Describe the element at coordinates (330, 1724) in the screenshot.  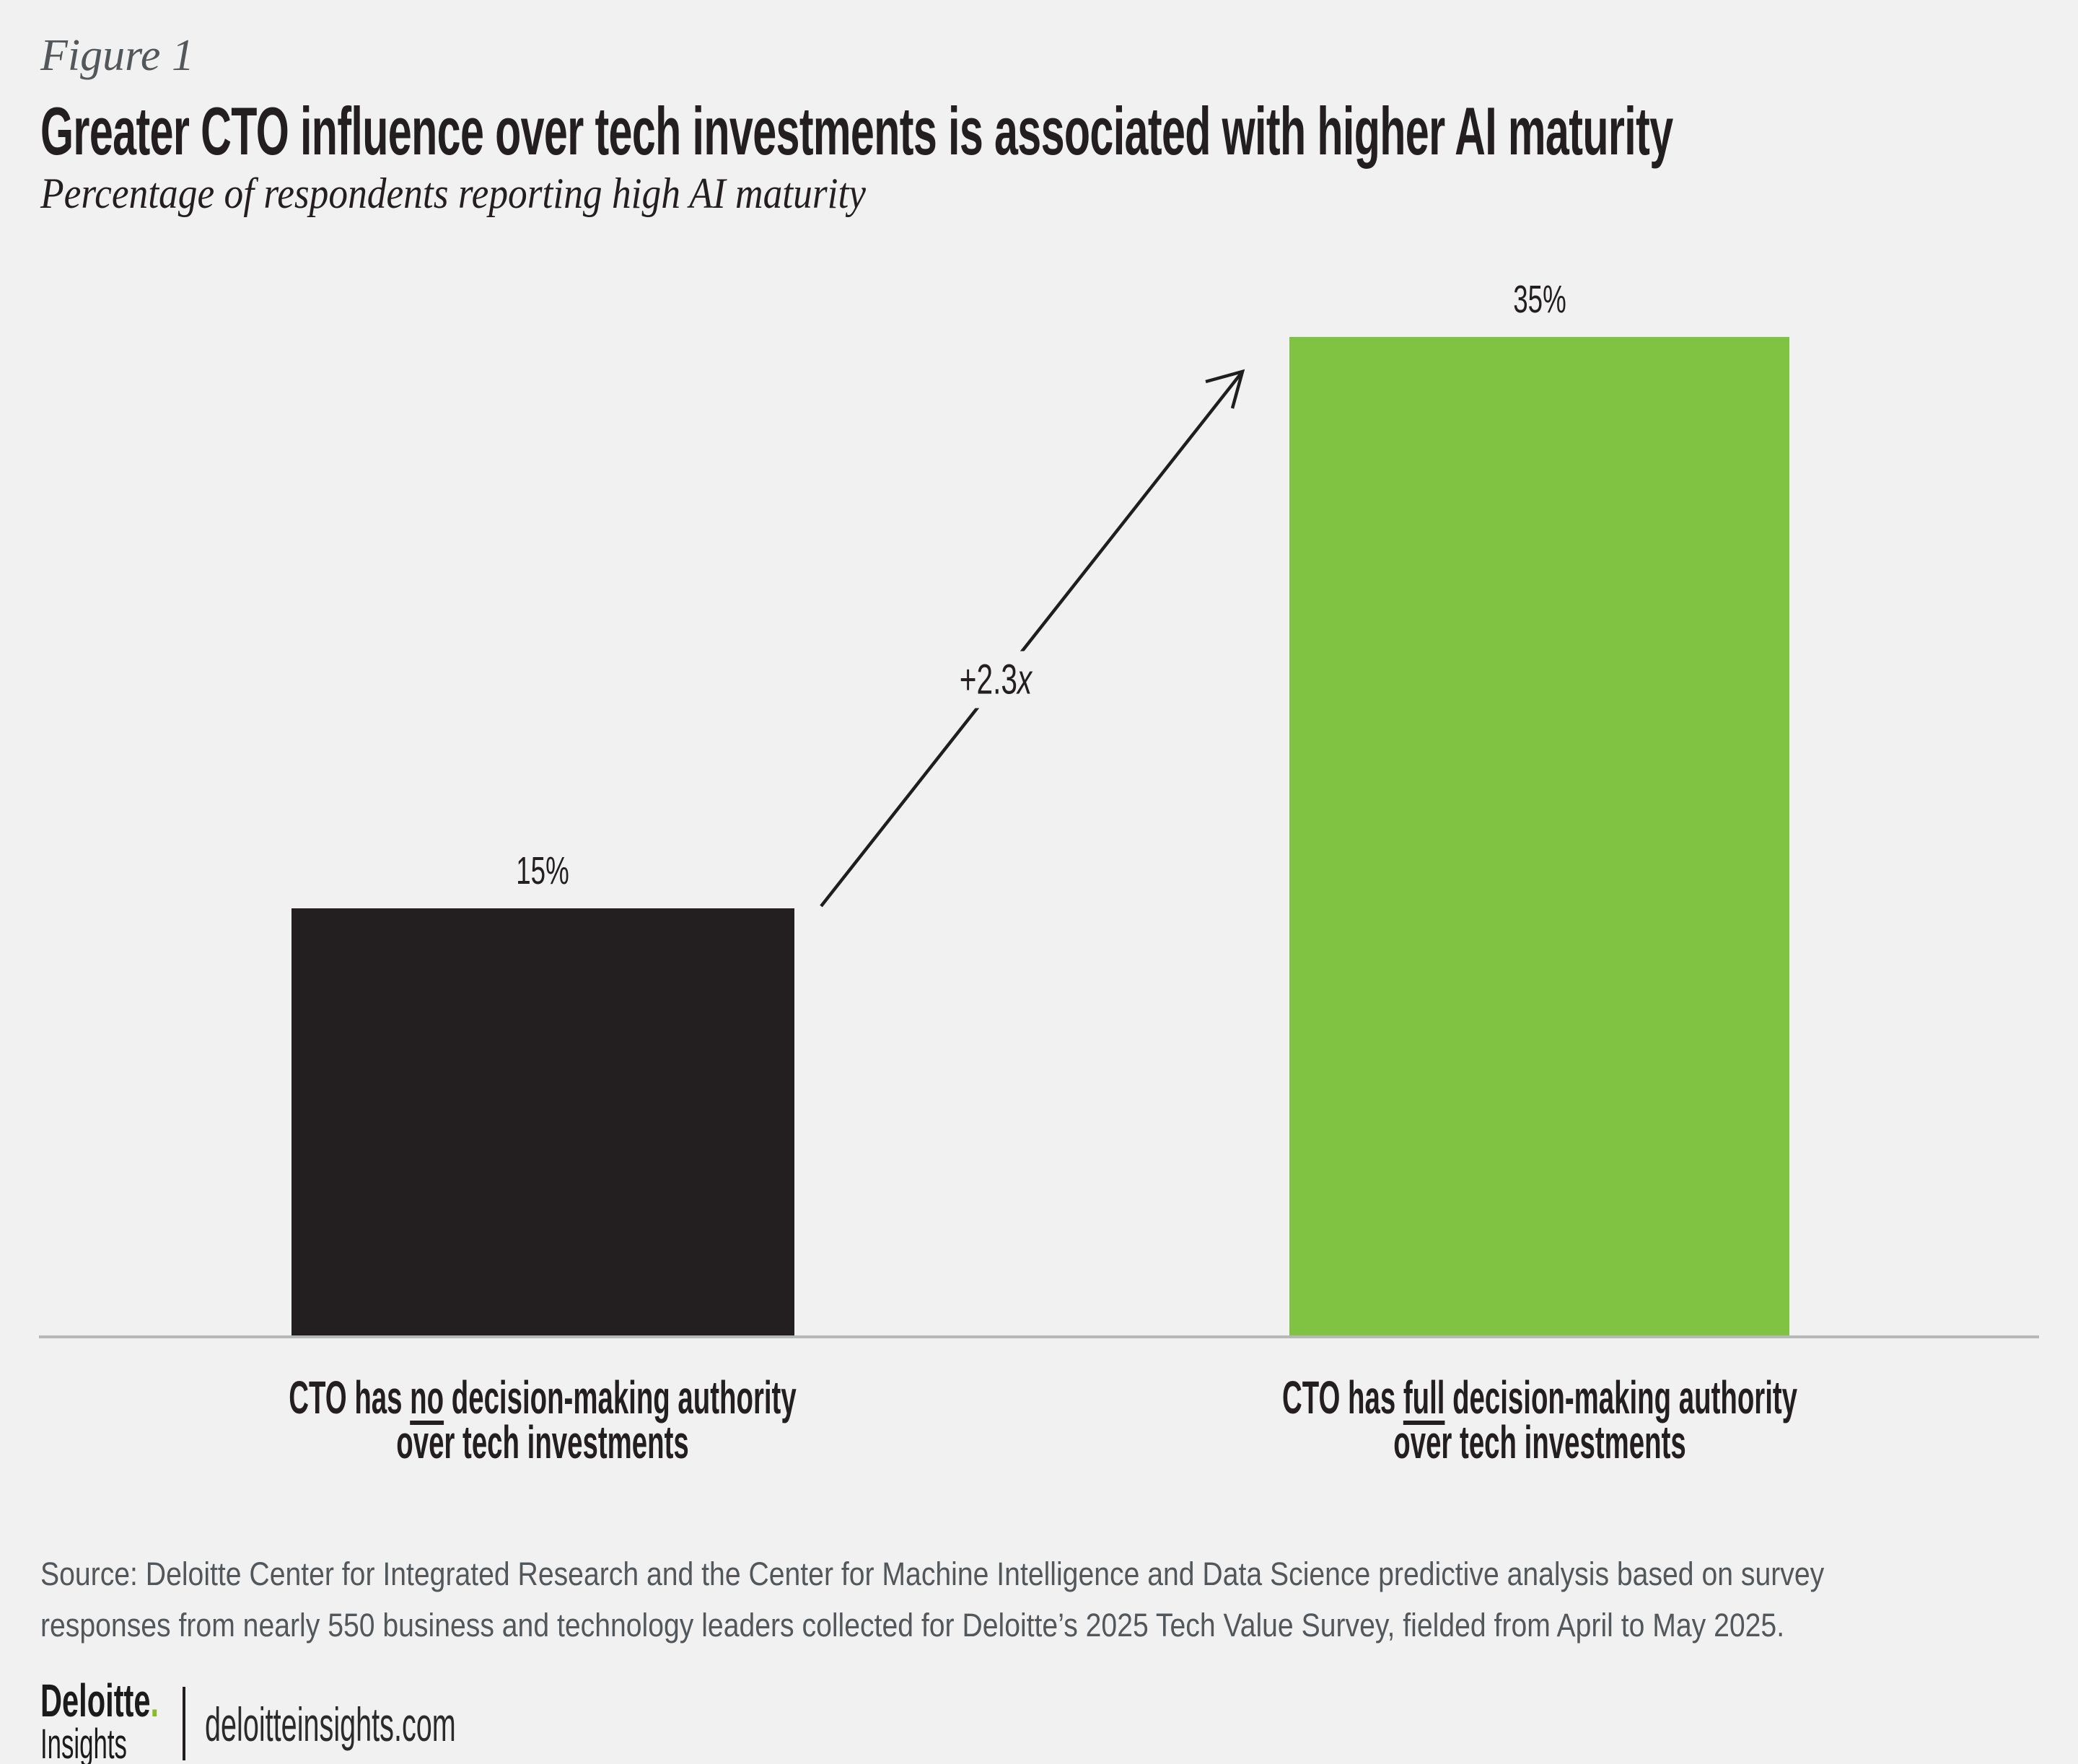
I see `footer-site-url: deloitteinsights.com` at that location.